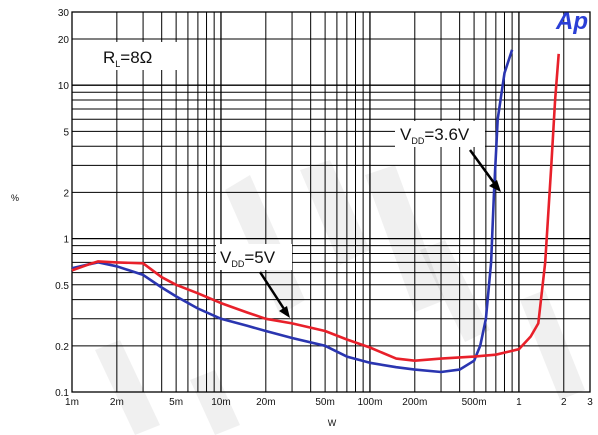 The height and width of the screenshot is (435, 598). What do you see at coordinates (332, 423) in the screenshot?
I see `x-axis-title: W` at bounding box center [332, 423].